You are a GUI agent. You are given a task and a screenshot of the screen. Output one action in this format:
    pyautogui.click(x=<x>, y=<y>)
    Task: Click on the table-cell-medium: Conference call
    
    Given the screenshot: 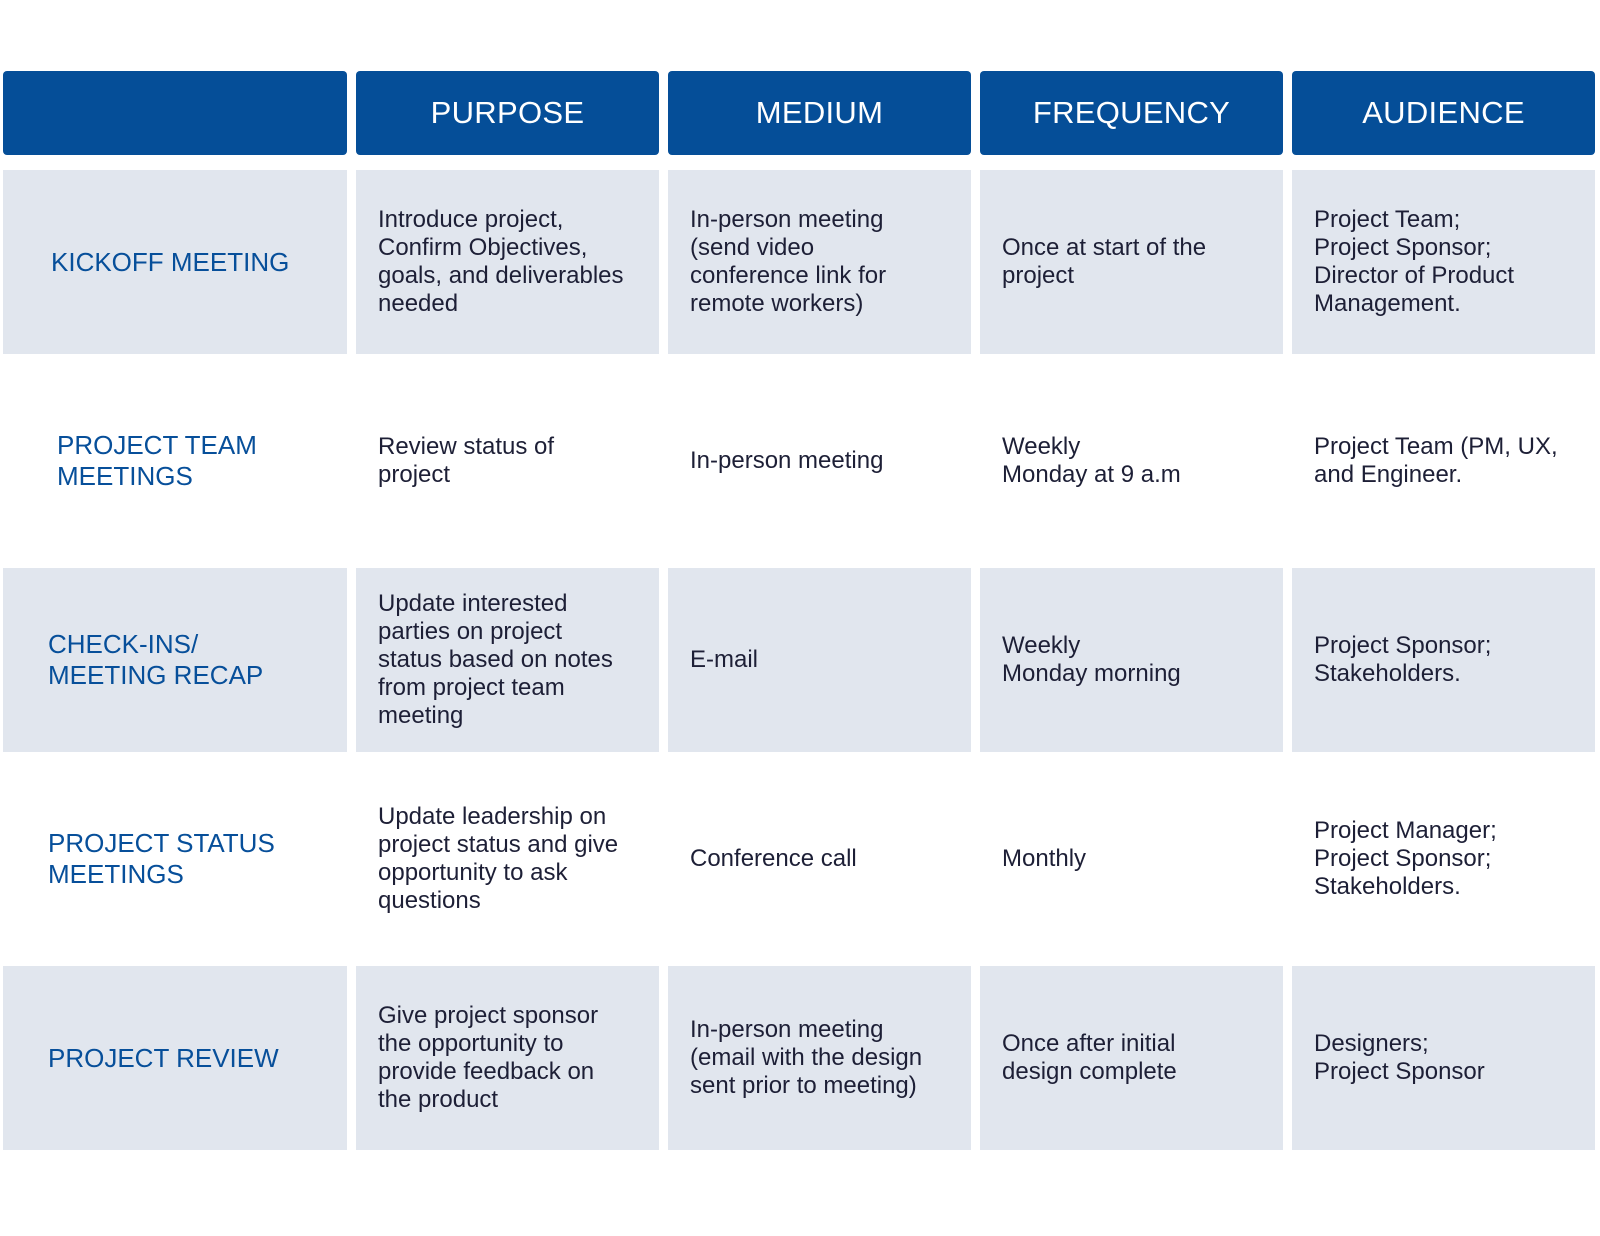 What is the action you would take?
    pyautogui.click(x=819, y=859)
    